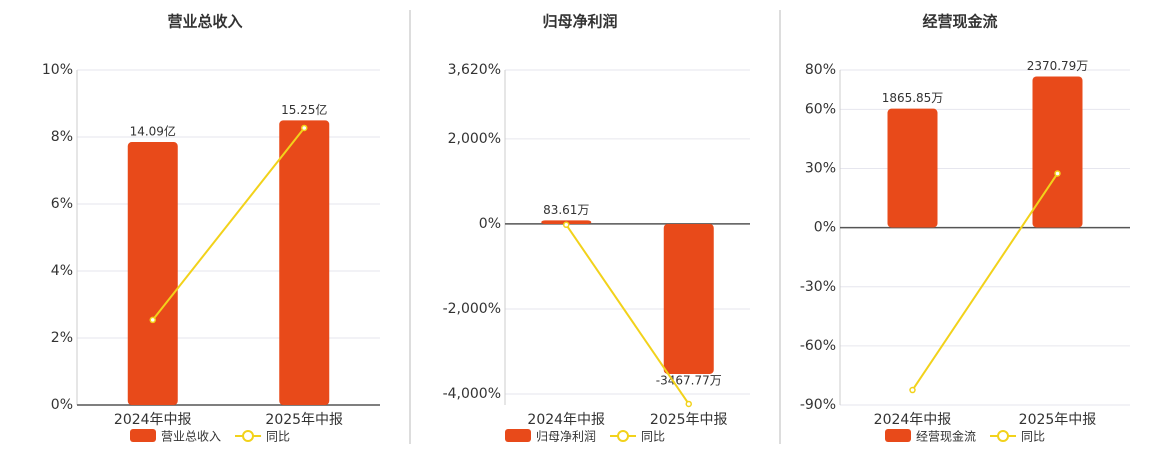  What do you see at coordinates (62, 338) in the screenshot?
I see `y-tick-label: 2%` at bounding box center [62, 338].